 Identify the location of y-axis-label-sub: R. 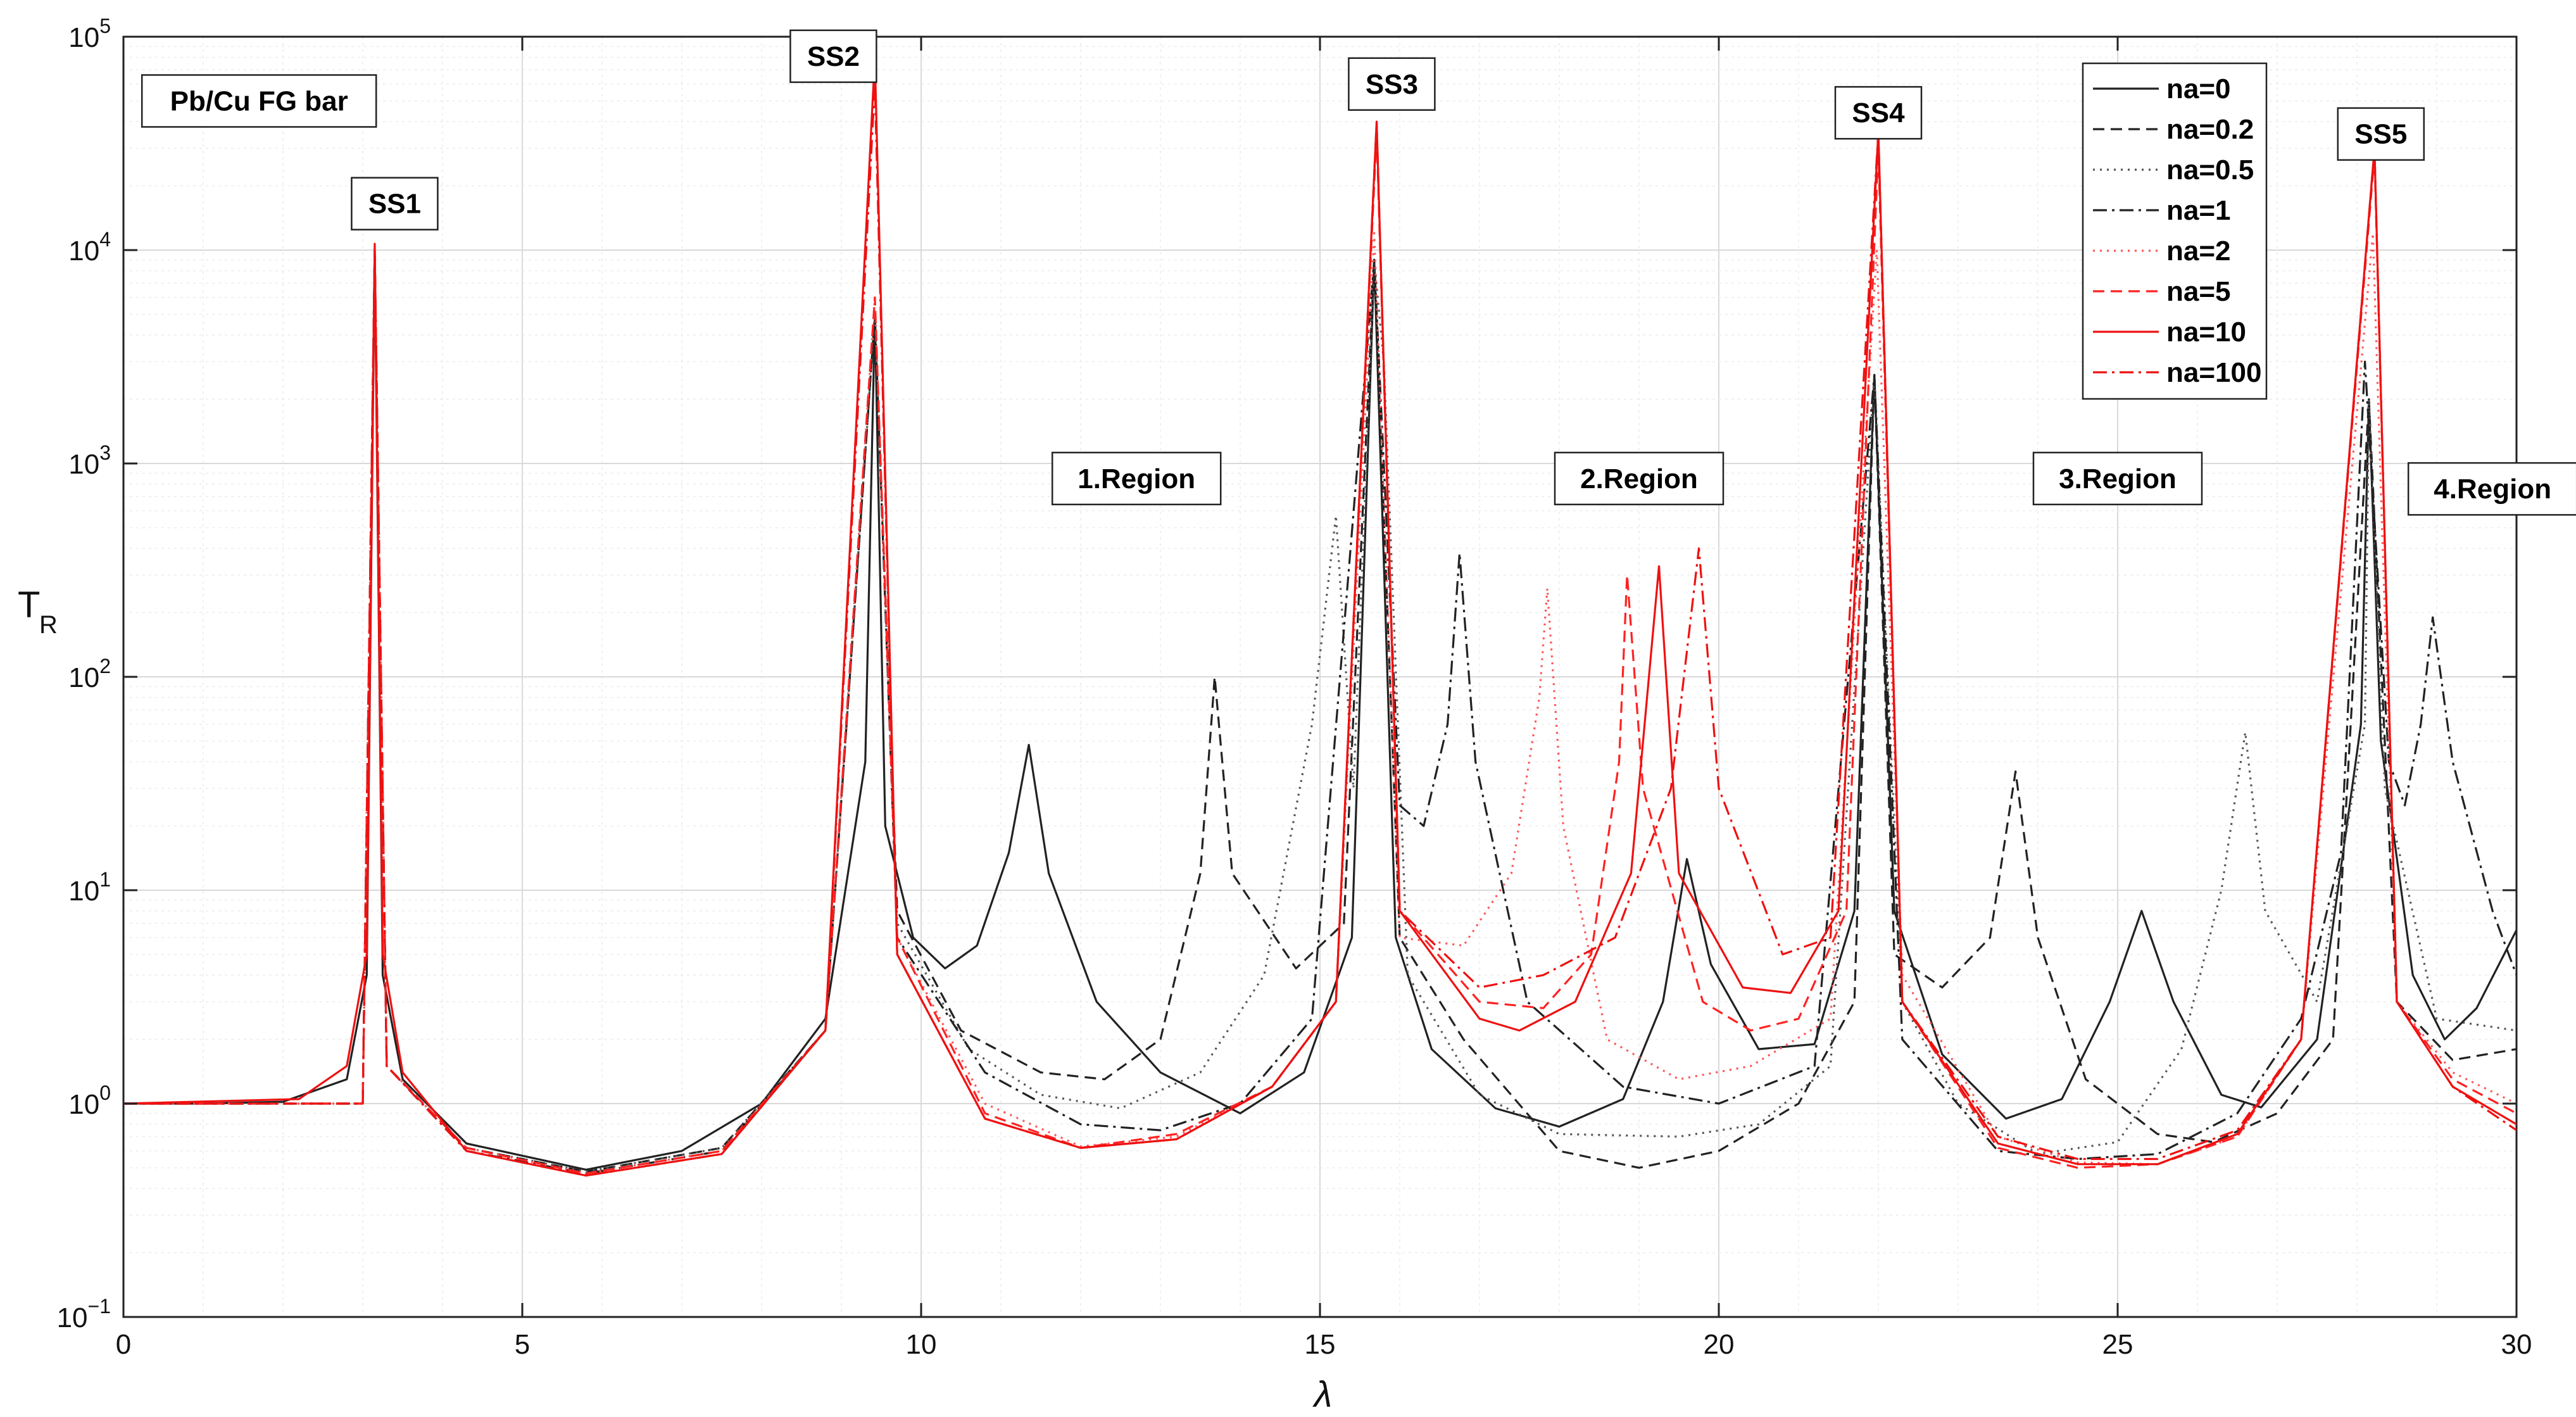
(48, 625).